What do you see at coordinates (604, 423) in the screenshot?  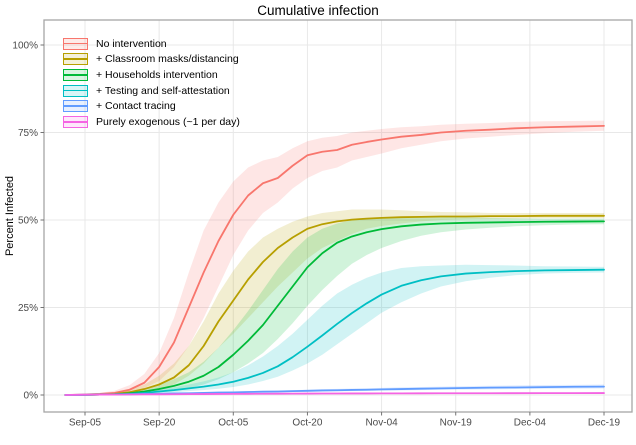 I see `x-tick-label: Dec-19` at bounding box center [604, 423].